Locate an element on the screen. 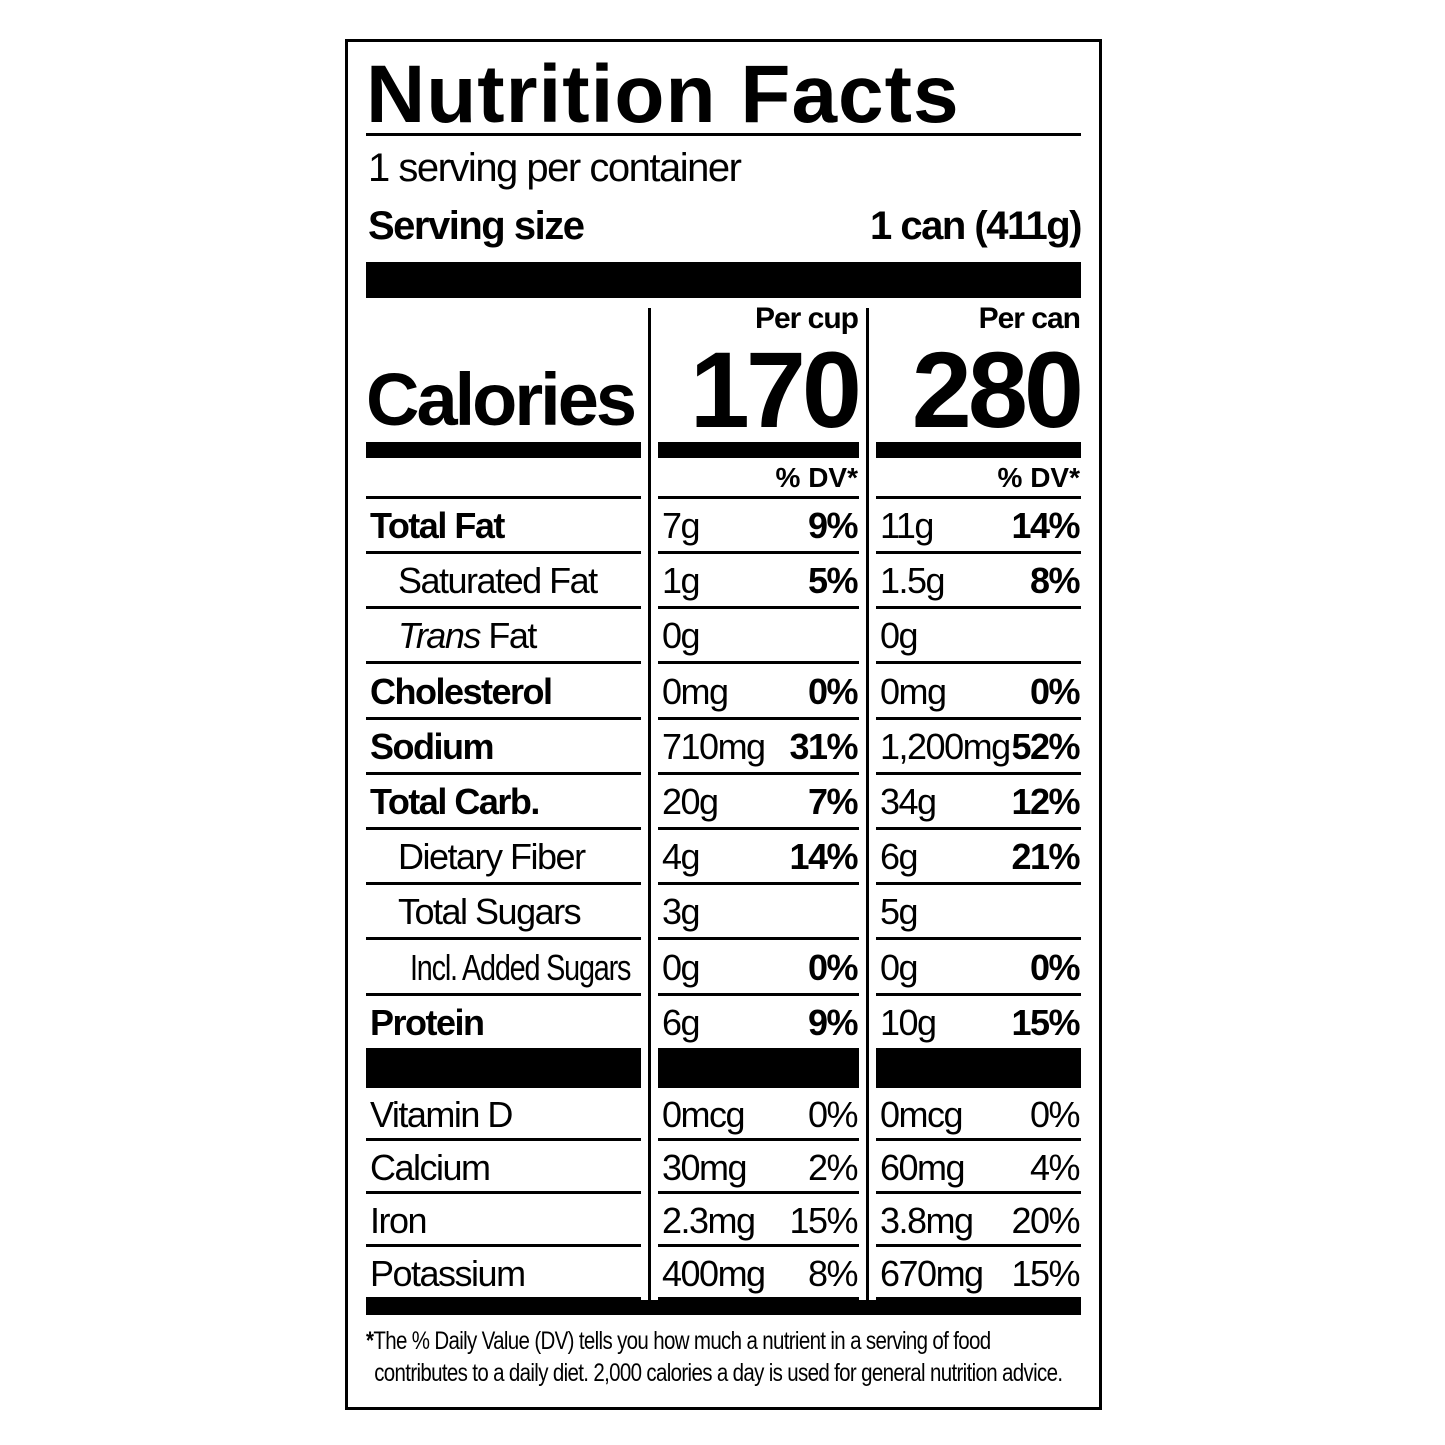 This screenshot has height=1445, width=1445. cup-amount: 30mg is located at coordinates (705, 1167).